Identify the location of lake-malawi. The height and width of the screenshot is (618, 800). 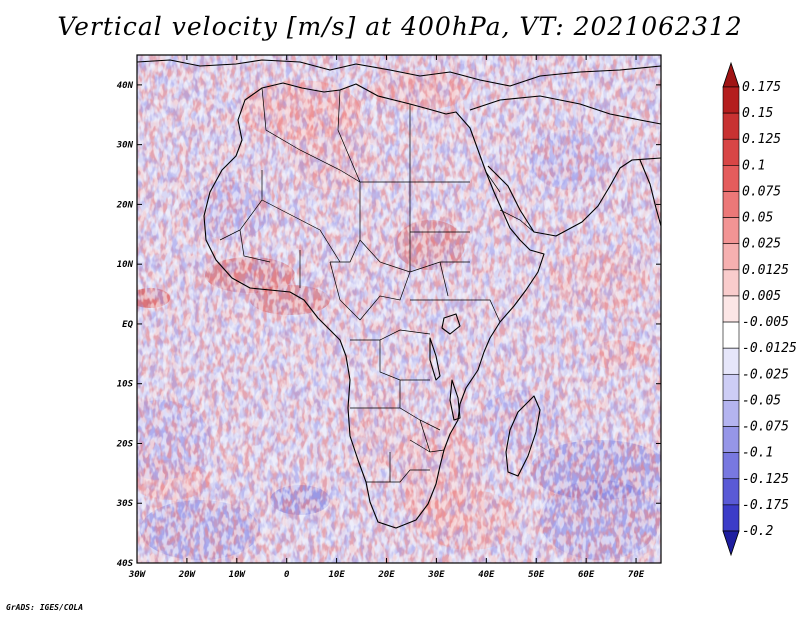
(455, 400).